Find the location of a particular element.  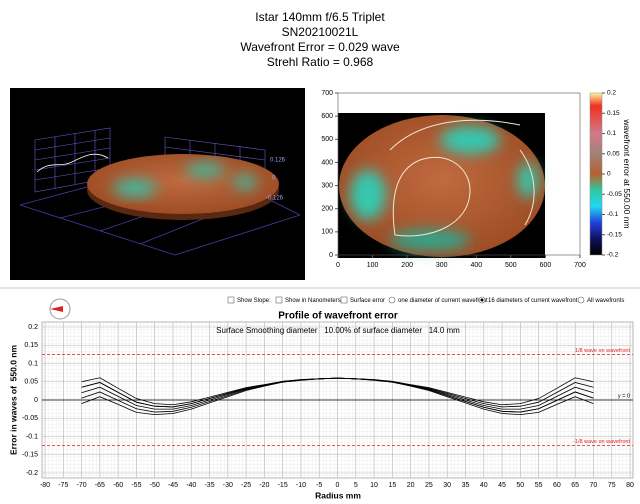

x-tick-label: 70 is located at coordinates (594, 485).